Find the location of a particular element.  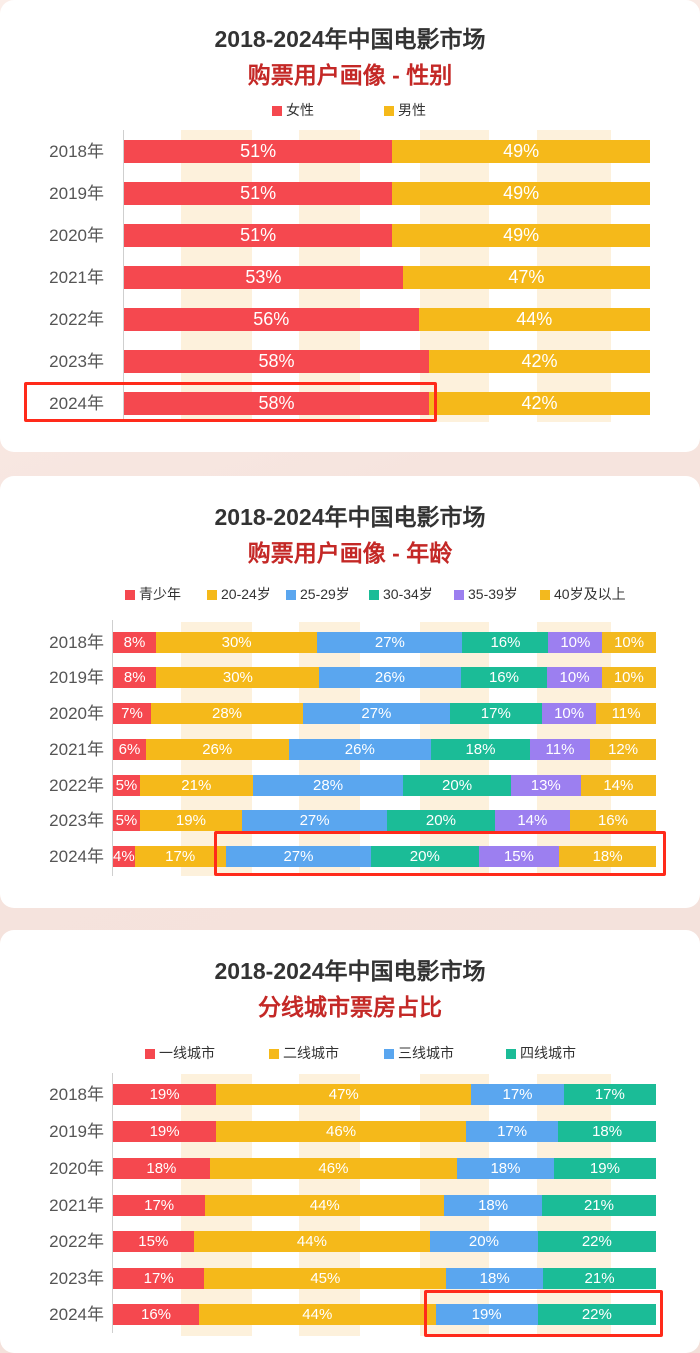

legend-label: 女性 is located at coordinates (300, 110).